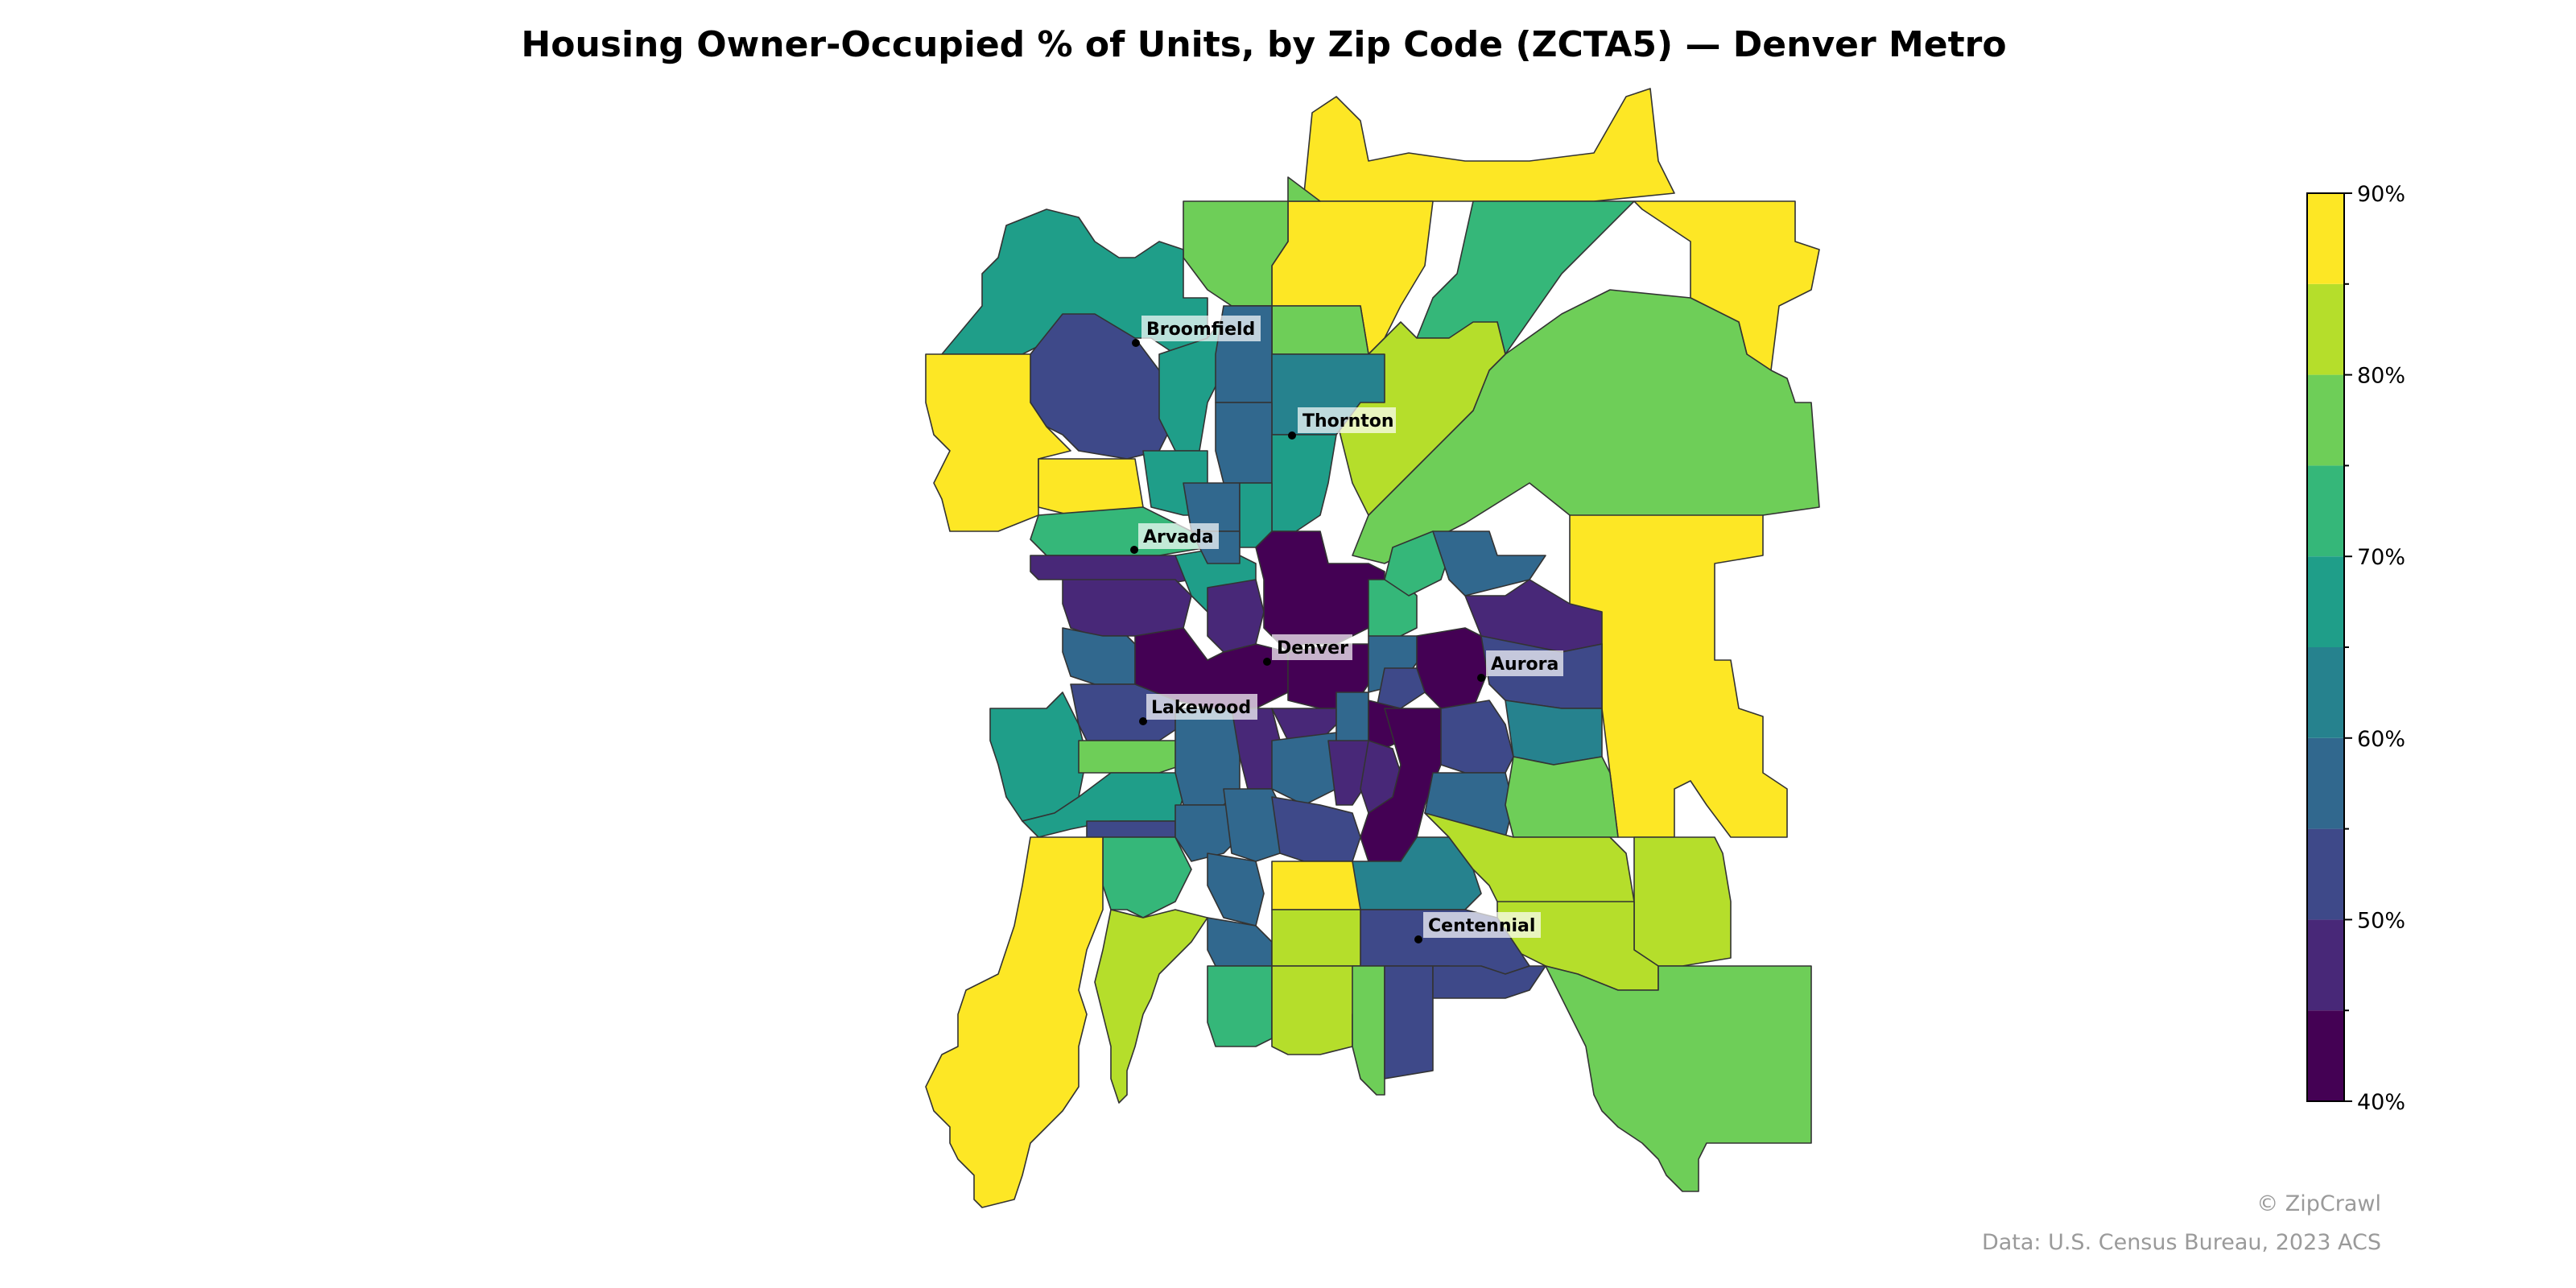  What do you see at coordinates (1200, 330) in the screenshot?
I see `city-label-broomfield: Broomfield` at bounding box center [1200, 330].